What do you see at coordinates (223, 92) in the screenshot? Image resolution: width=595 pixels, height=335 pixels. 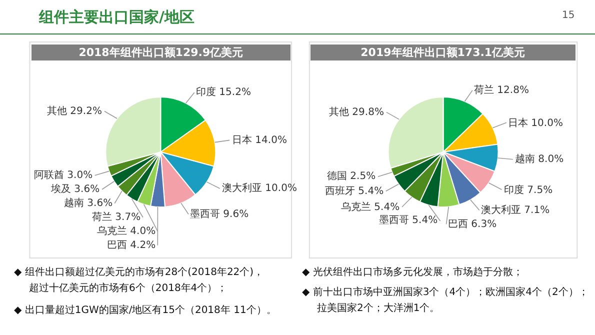 I see `slice-label: 印度 15.2%` at bounding box center [223, 92].